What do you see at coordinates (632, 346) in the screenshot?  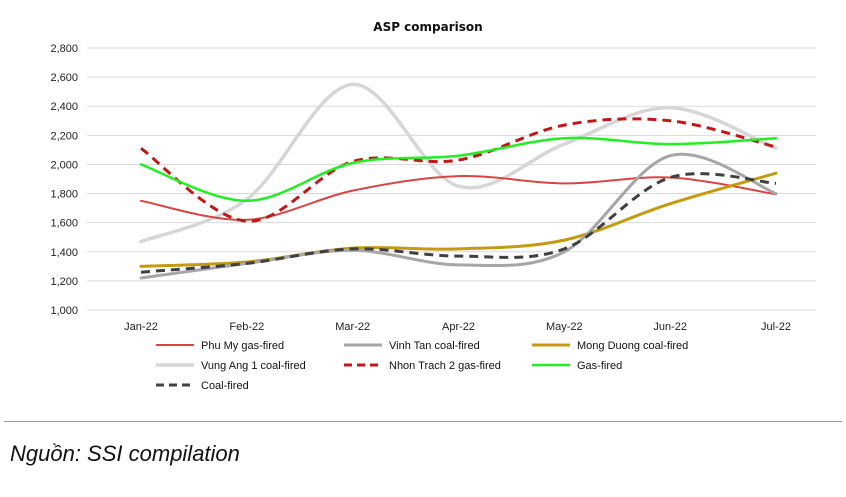 I see `legend-label-mong-duong-coal-fired: Mong Duong coal-fired` at bounding box center [632, 346].